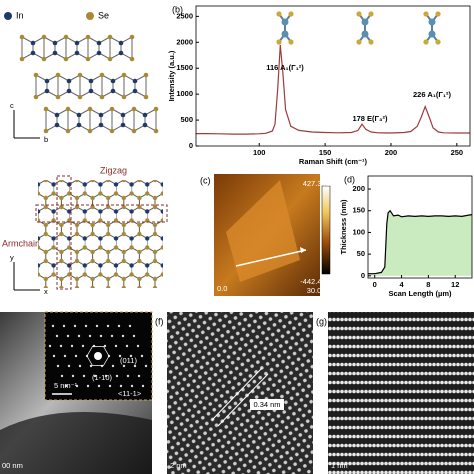 The width and height of the screenshot is (474, 474). I want to click on panel-label: (b), so click(177, 9).